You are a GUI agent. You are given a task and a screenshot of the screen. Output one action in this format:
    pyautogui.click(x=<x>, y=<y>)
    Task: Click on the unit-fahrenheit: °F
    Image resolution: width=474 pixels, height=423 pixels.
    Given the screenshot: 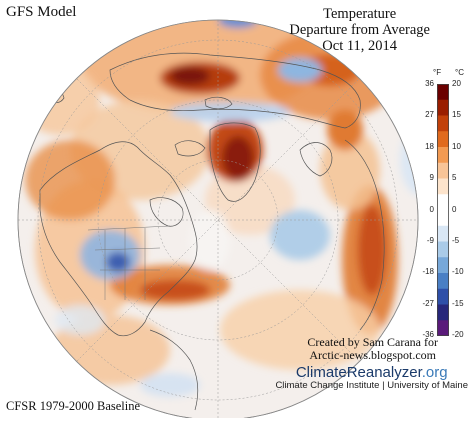 What is the action you would take?
    pyautogui.click(x=437, y=72)
    